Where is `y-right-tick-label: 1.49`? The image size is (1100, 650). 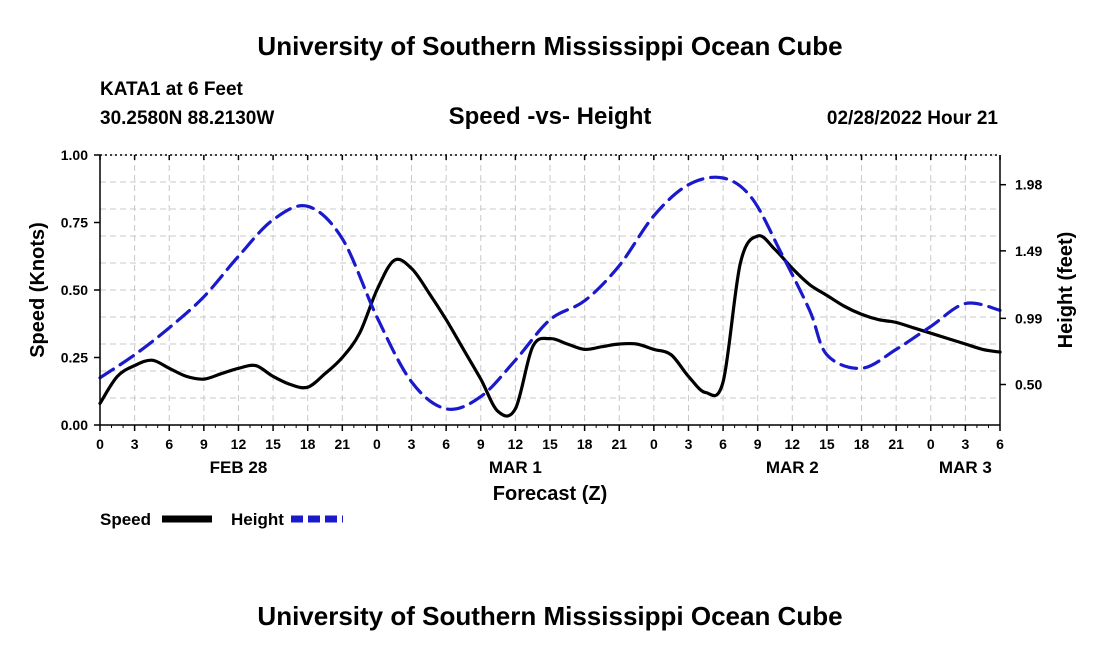 y-right-tick-label: 1.49 is located at coordinates (1028, 251).